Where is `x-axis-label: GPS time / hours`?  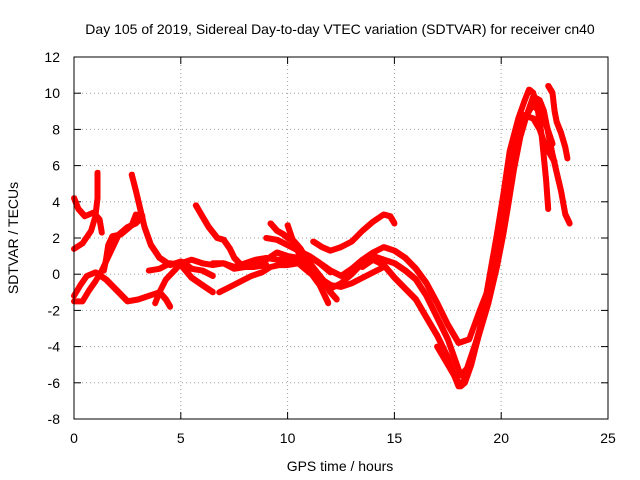
x-axis-label: GPS time / hours is located at coordinates (340, 466).